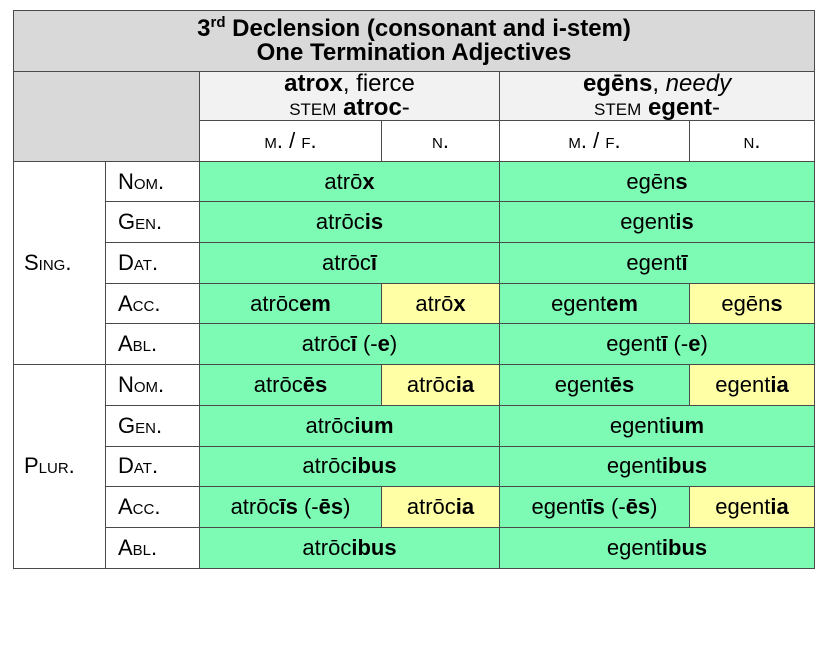  Describe the element at coordinates (659, 83) in the screenshot. I see `adjective-sep: ,` at that location.